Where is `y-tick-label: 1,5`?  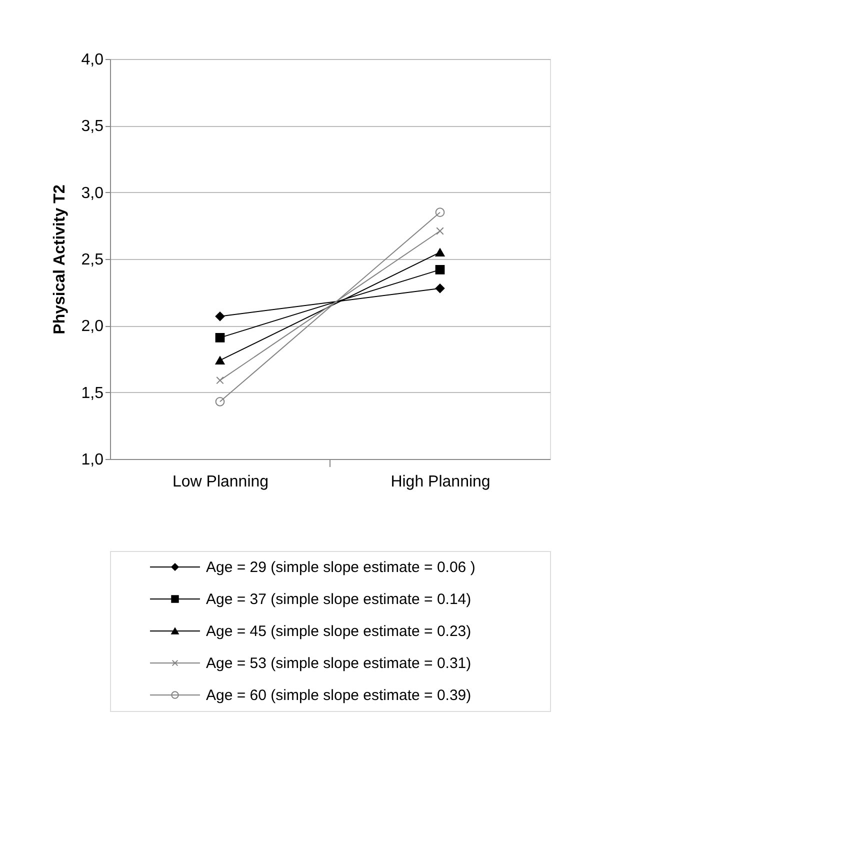 y-tick-label: 1,5 is located at coordinates (92, 393).